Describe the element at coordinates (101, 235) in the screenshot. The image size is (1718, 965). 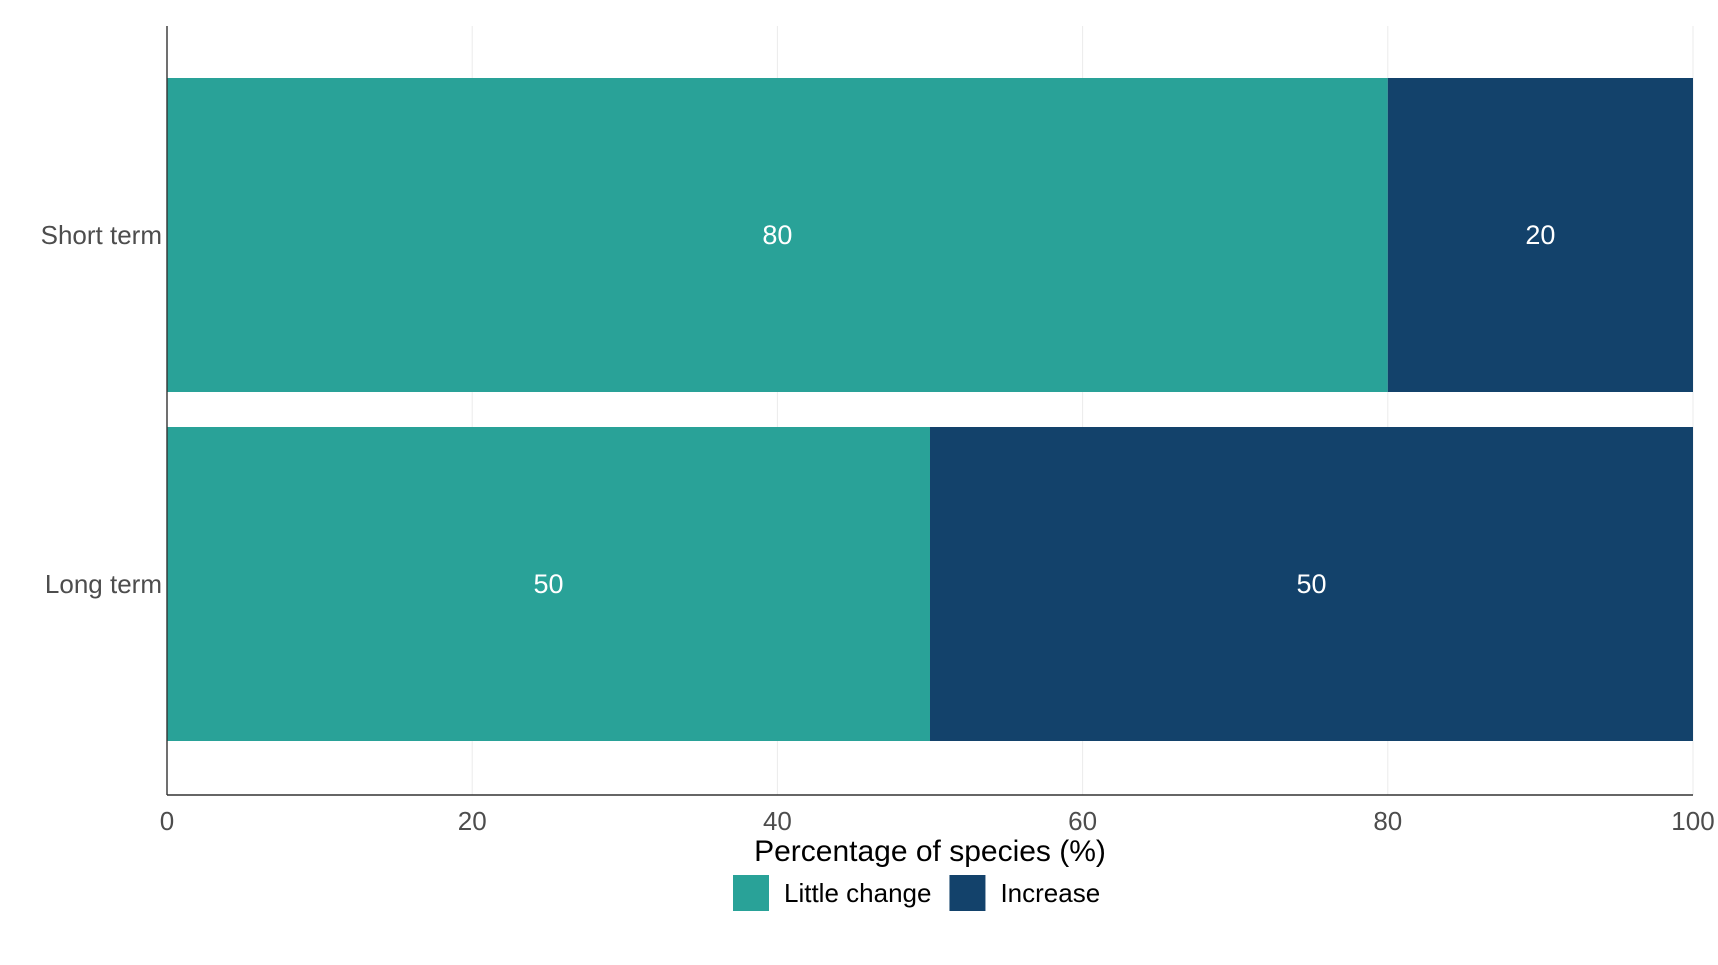
I see `category-label: Short term` at that location.